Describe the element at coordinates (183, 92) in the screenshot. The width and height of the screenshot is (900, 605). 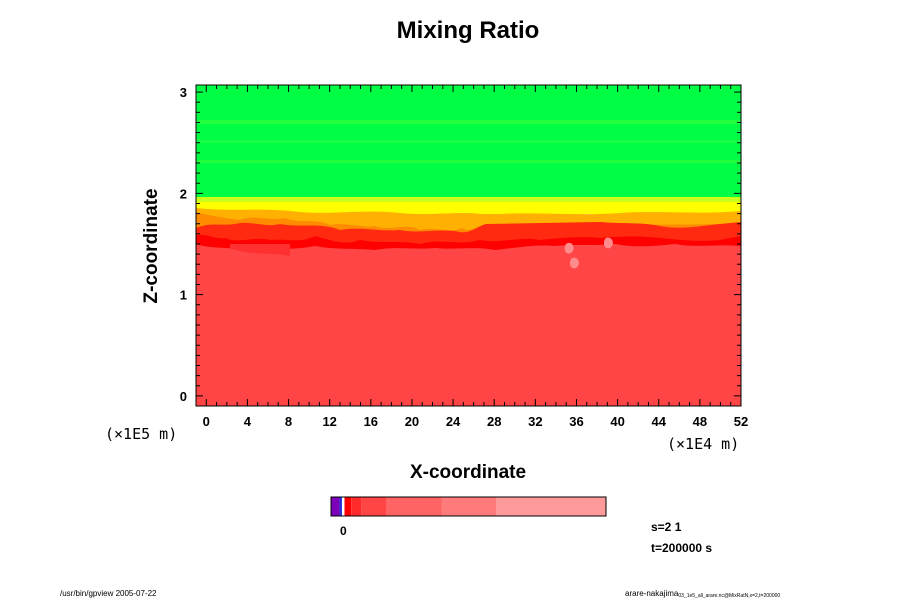
I see `y-tick-label: 3` at that location.